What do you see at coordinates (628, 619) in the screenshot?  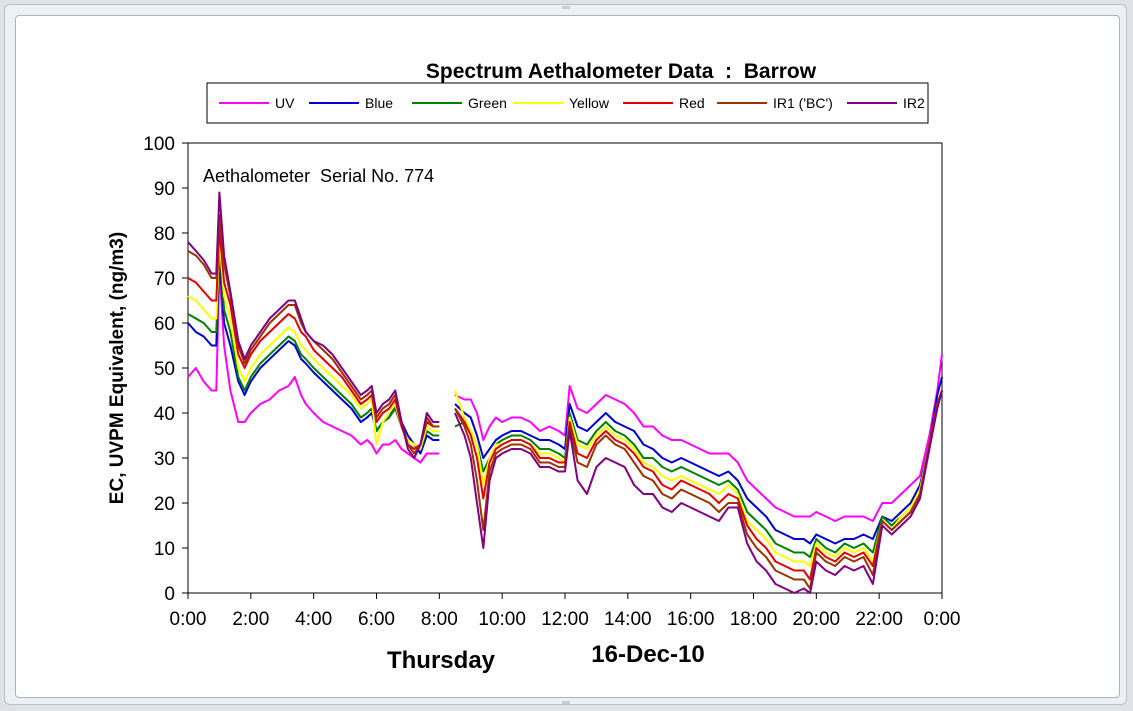 I see `x-tick-label: 14:00` at bounding box center [628, 619].